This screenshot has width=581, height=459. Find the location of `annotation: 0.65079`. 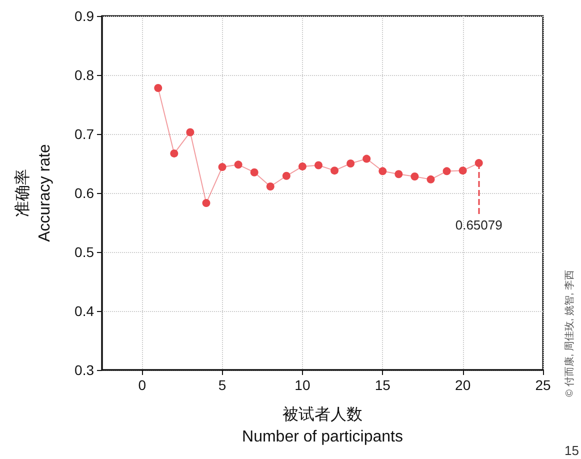

annotation: 0.65079 is located at coordinates (478, 224).